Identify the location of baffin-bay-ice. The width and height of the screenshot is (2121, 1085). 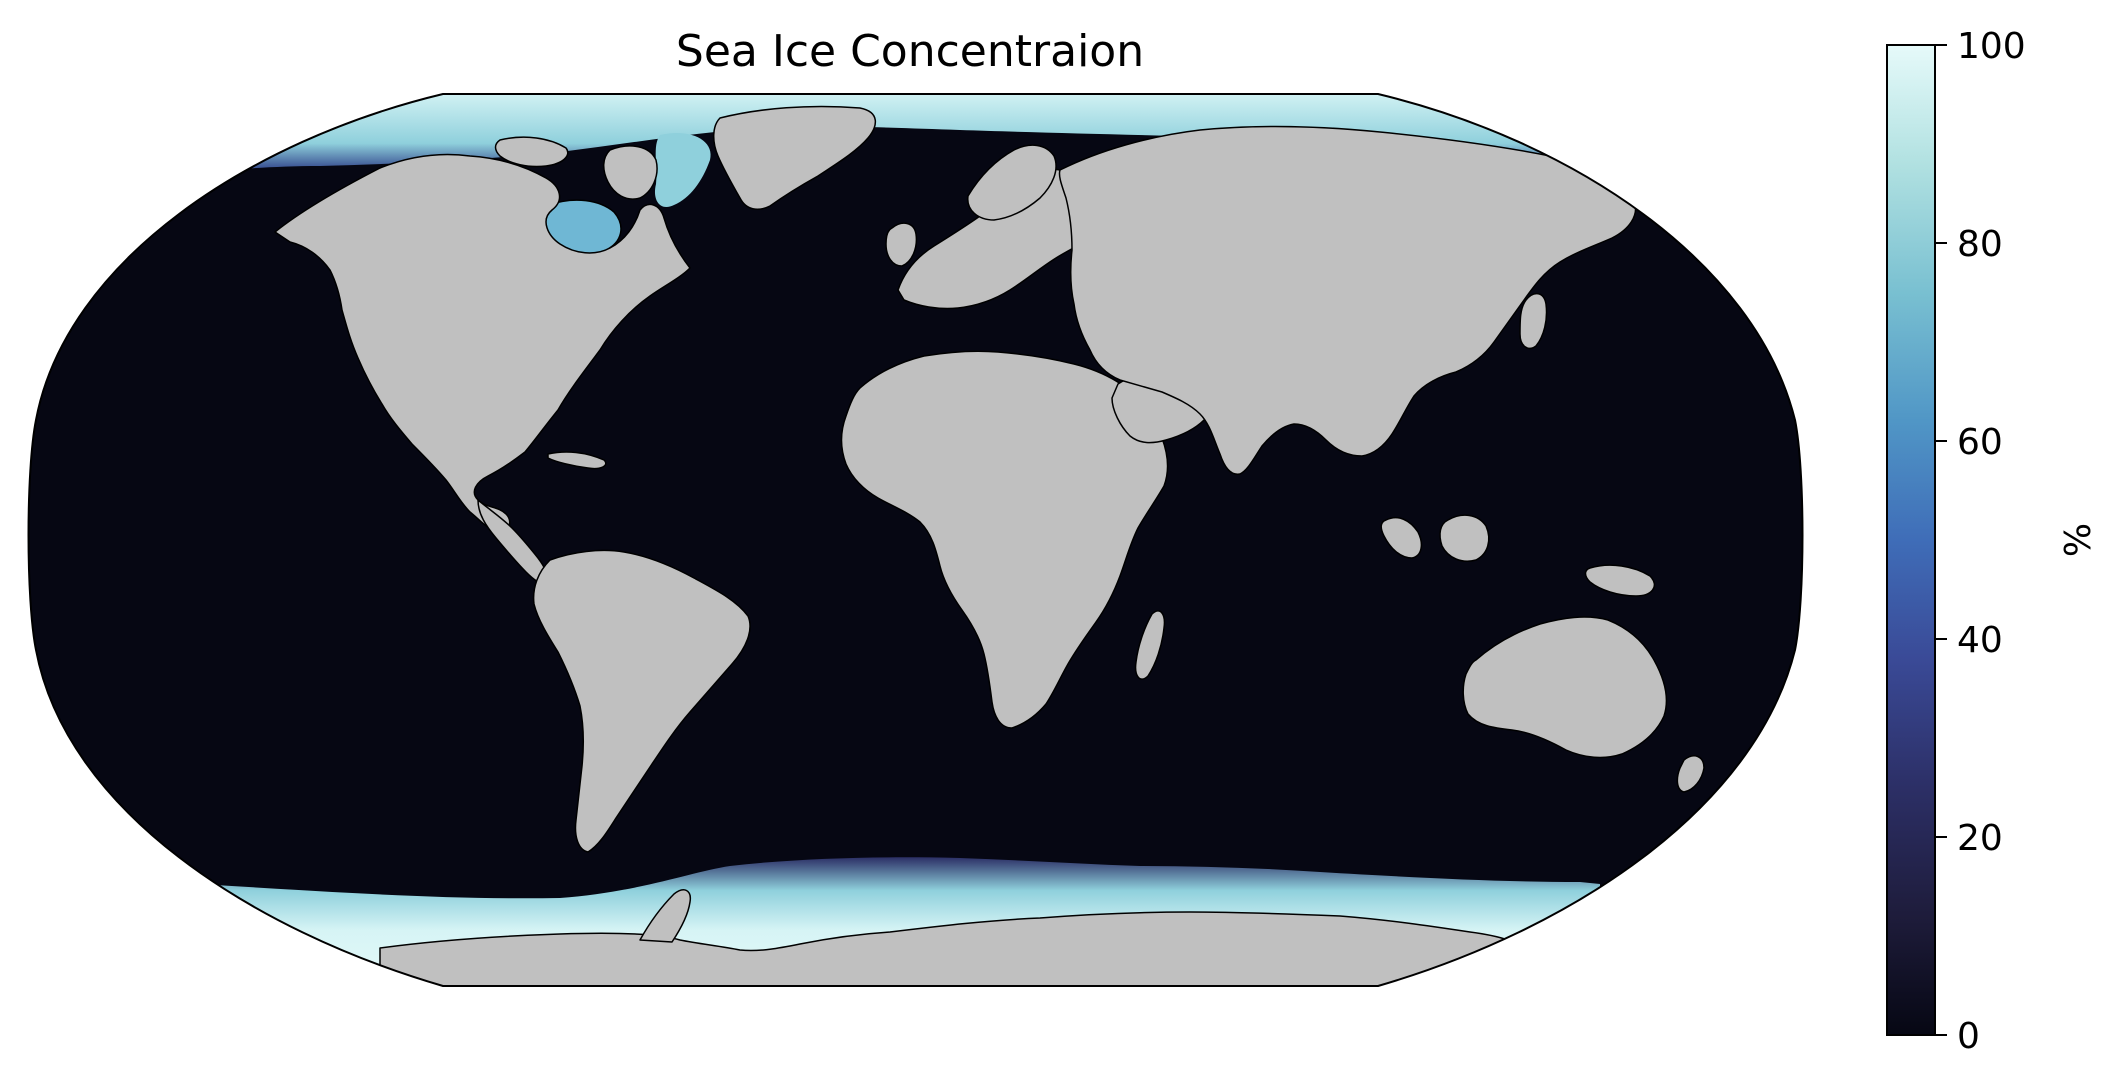
(682, 170).